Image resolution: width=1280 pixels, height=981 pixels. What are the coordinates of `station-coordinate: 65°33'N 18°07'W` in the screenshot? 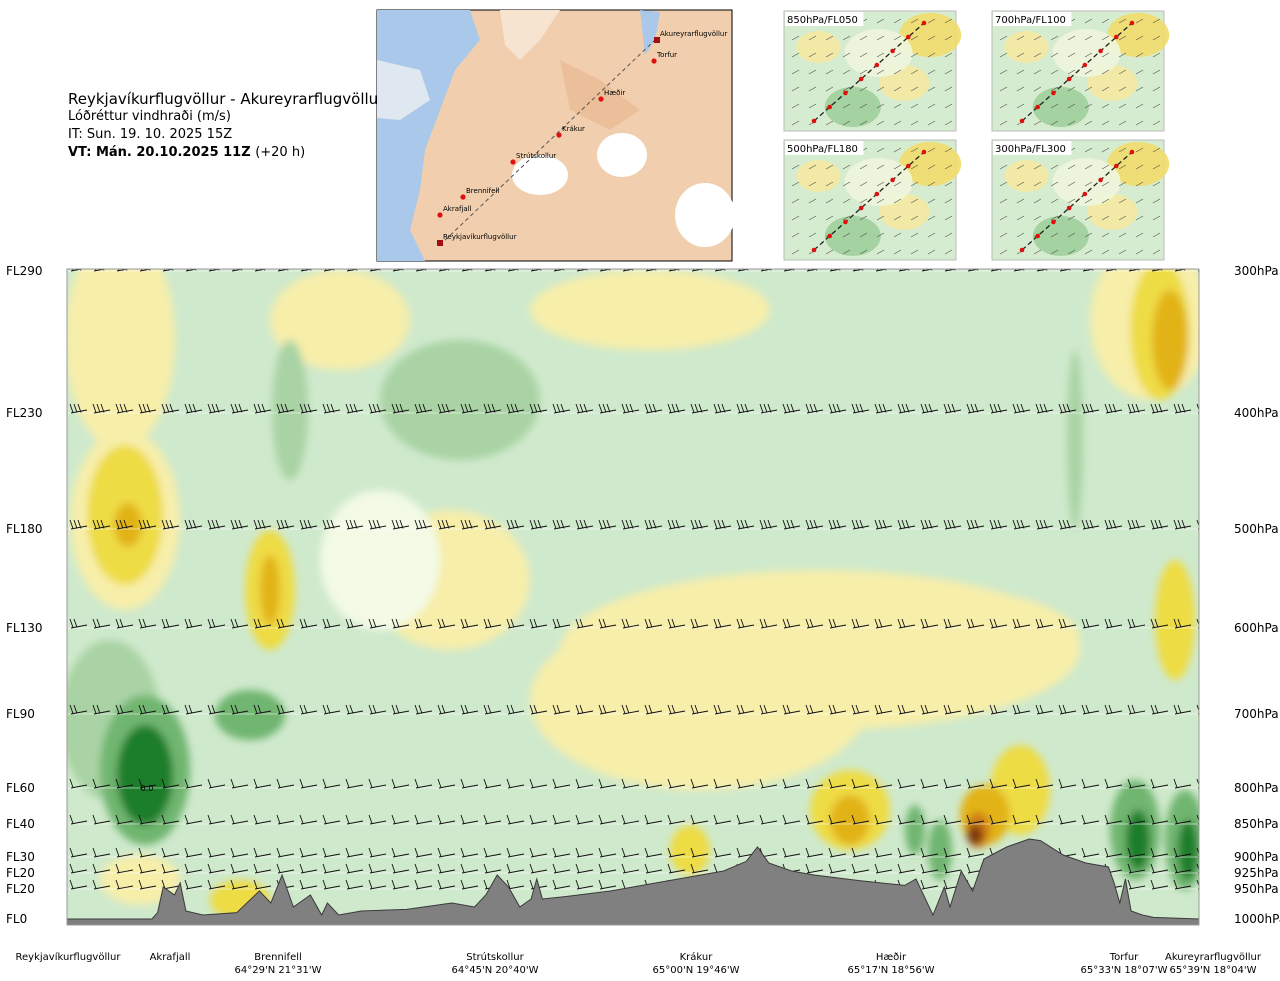 It's located at (1124, 970).